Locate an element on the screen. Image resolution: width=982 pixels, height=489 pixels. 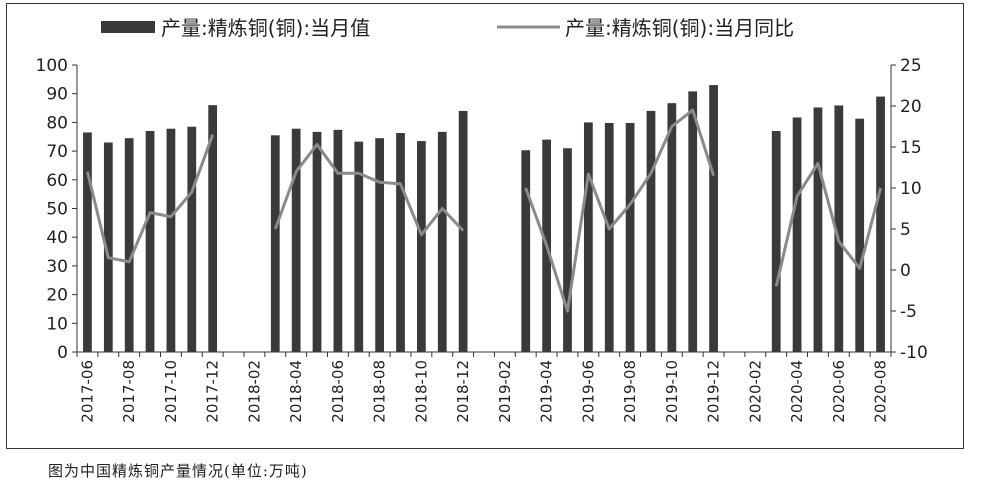
x-tick-label: 2017-08 is located at coordinates (129, 391).